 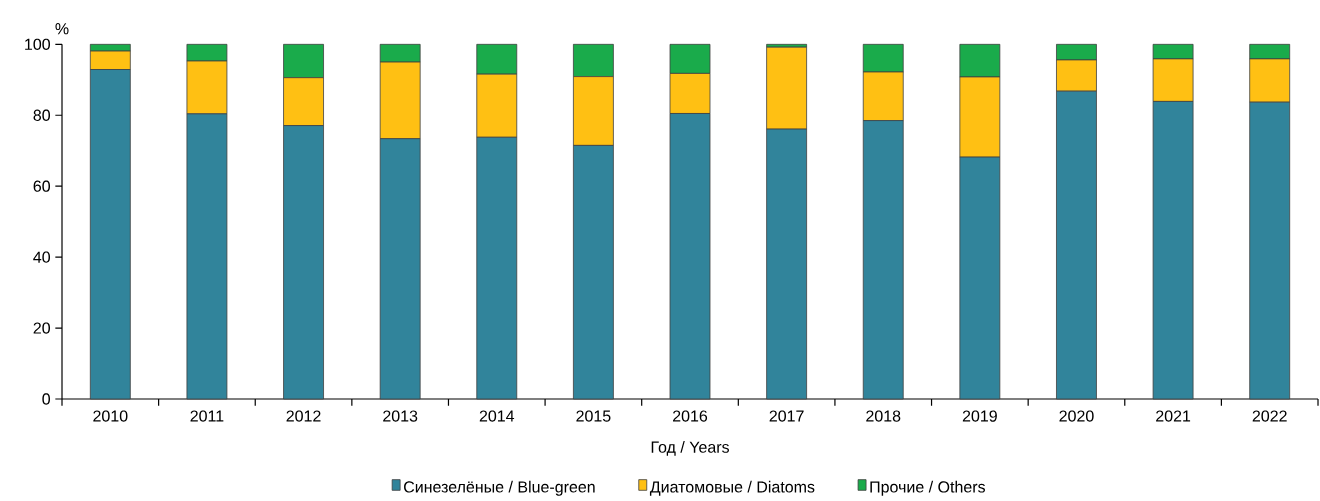 What do you see at coordinates (303, 416) in the screenshot?
I see `x-tick-label: 2012` at bounding box center [303, 416].